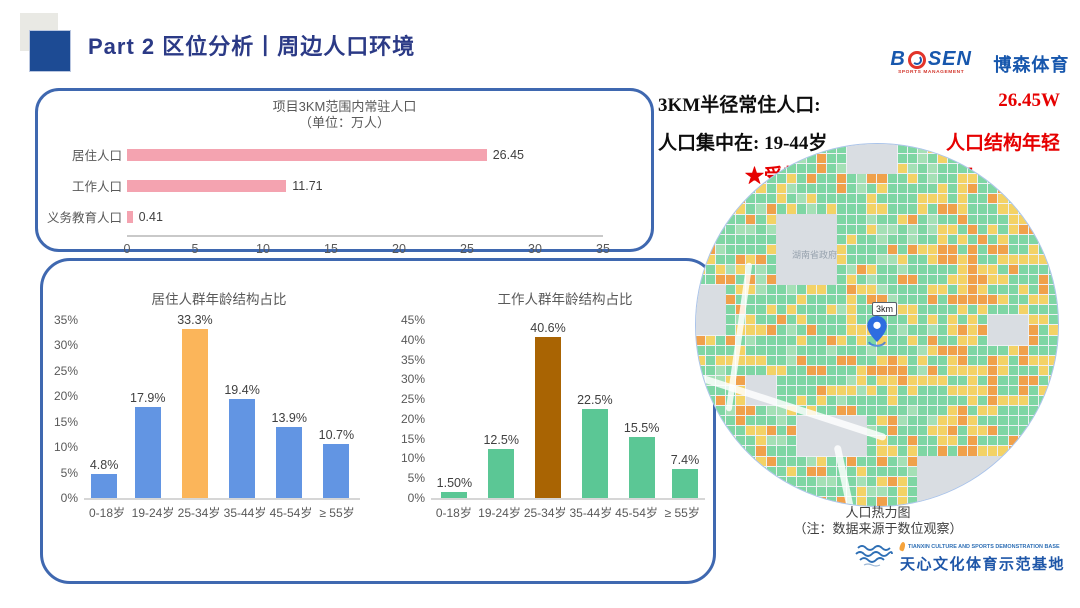 Image resolution: width=1080 pixels, height=608 pixels. I want to click on map-gray-area, so click(1007, 330).